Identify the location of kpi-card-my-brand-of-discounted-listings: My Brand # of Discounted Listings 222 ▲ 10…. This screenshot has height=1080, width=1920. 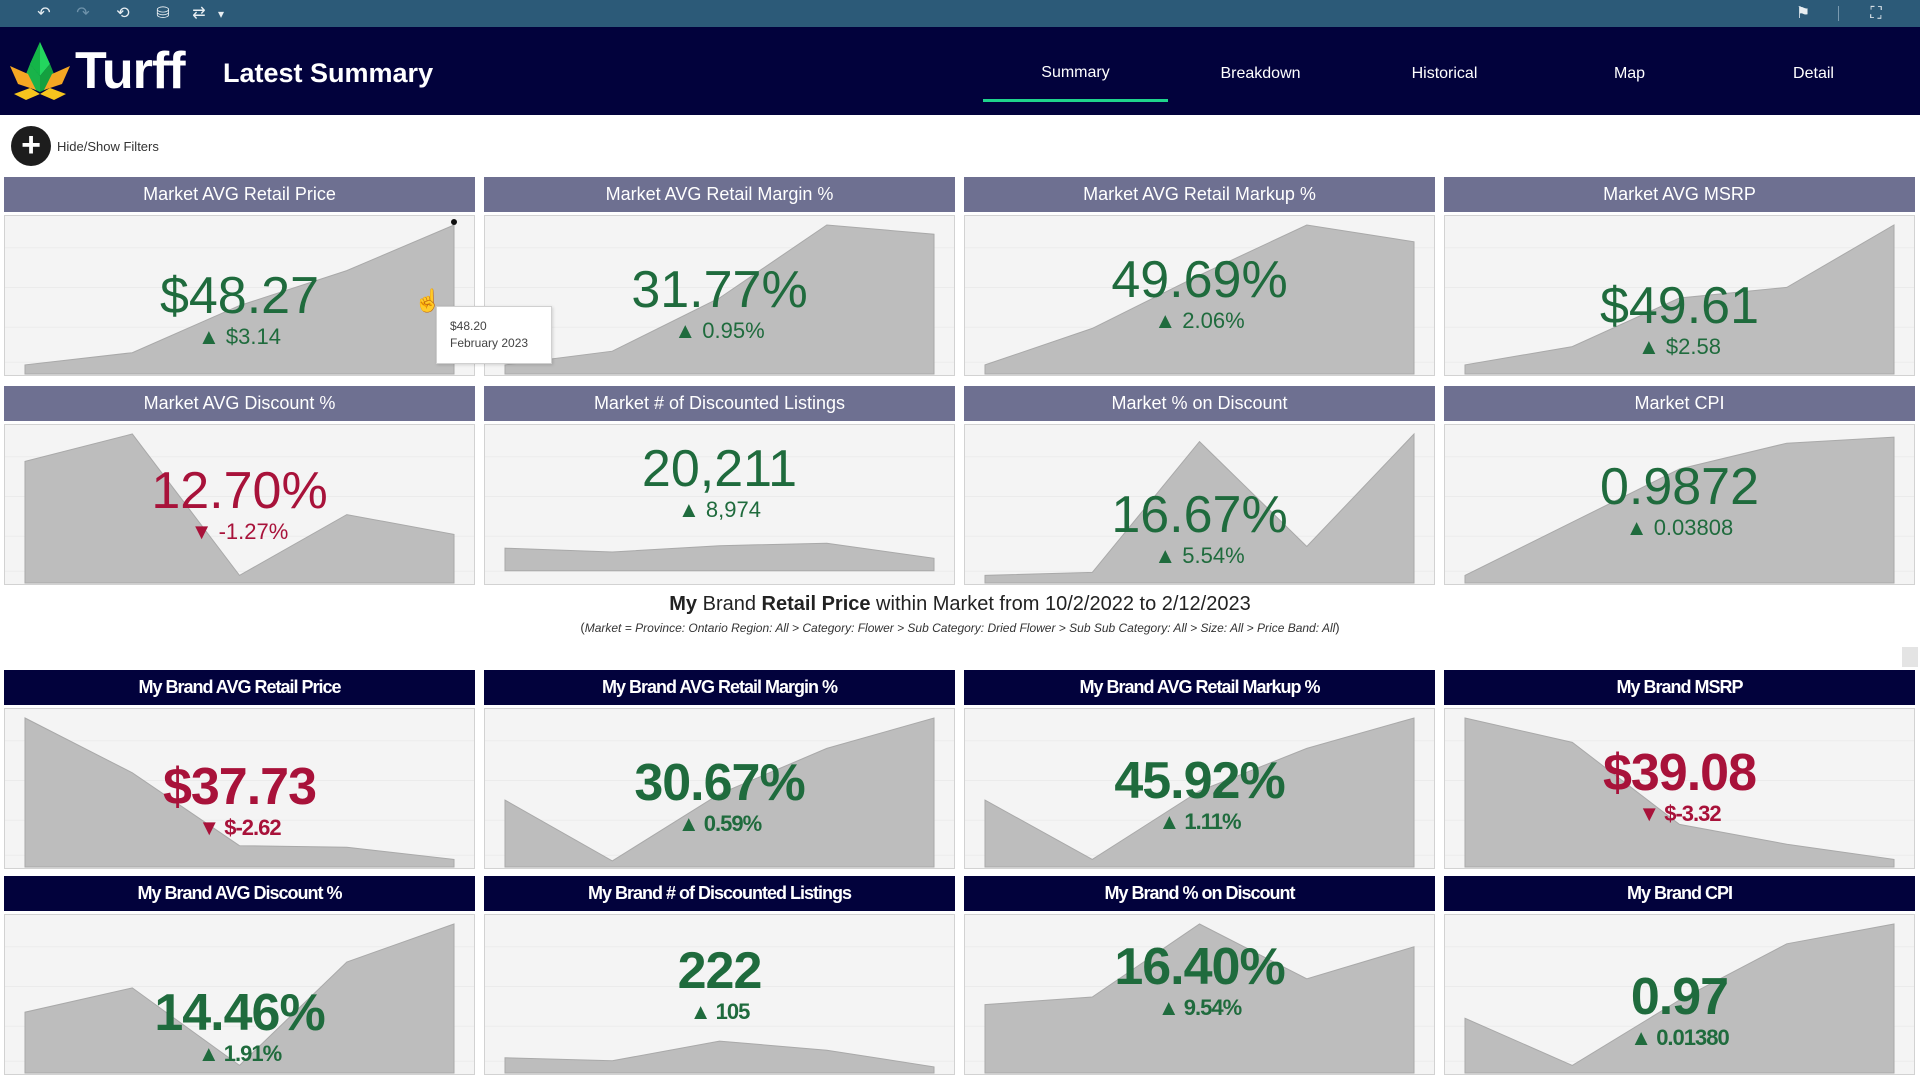
(719, 975).